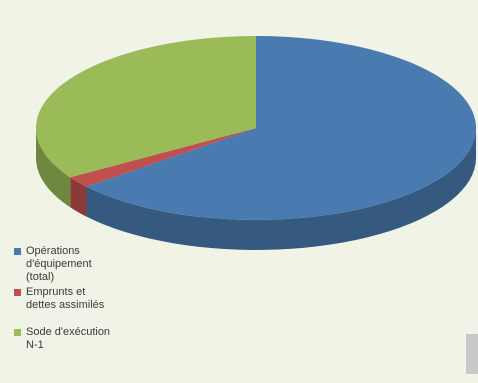 The width and height of the screenshot is (478, 383). Describe the element at coordinates (68, 338) in the screenshot. I see `legend-label-solde: Sode d'exécution N-1` at that location.